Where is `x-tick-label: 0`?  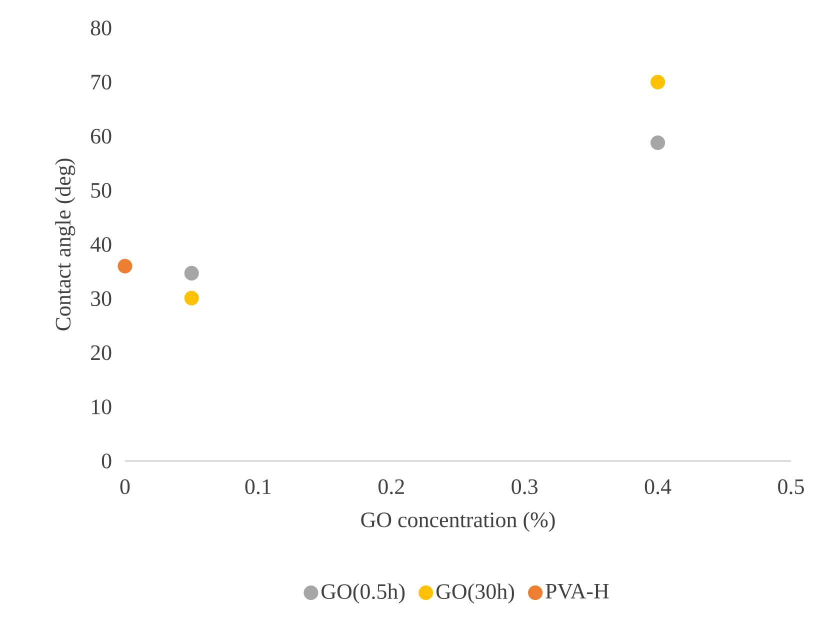 x-tick-label: 0 is located at coordinates (125, 486).